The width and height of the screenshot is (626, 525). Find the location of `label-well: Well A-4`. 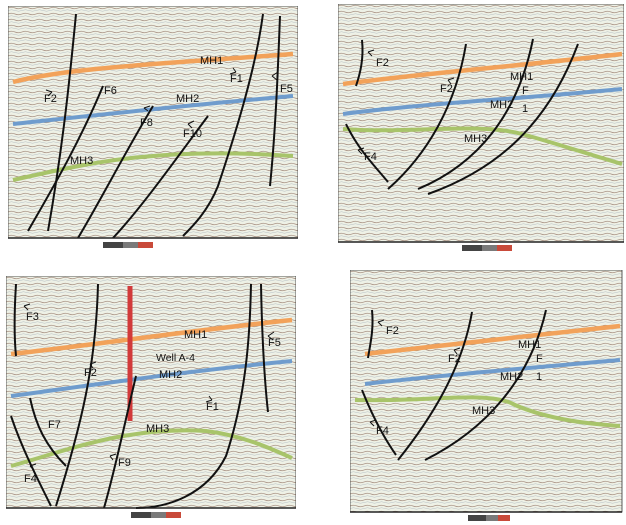

label-well: Well A-4 is located at coordinates (175, 358).